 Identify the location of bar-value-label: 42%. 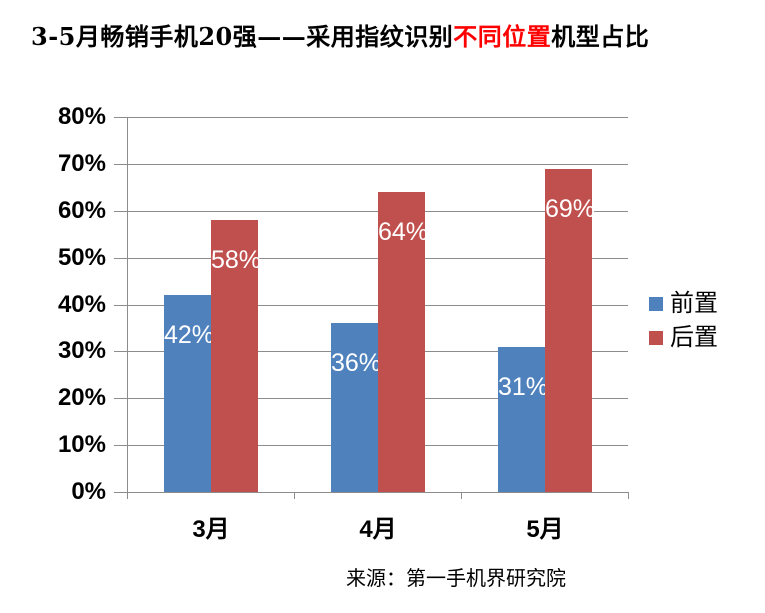
(189, 335).